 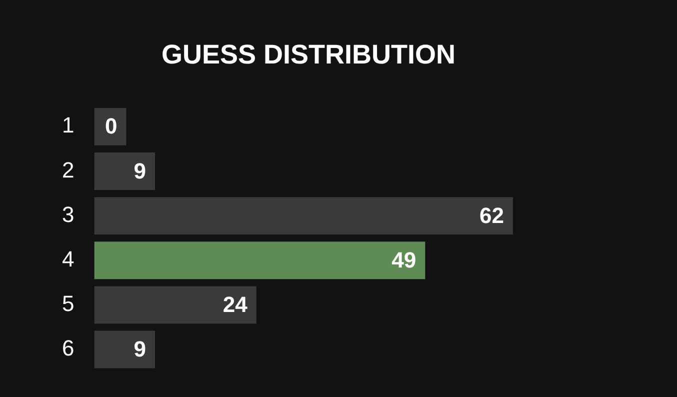 I want to click on data-label: 0, so click(x=111, y=126).